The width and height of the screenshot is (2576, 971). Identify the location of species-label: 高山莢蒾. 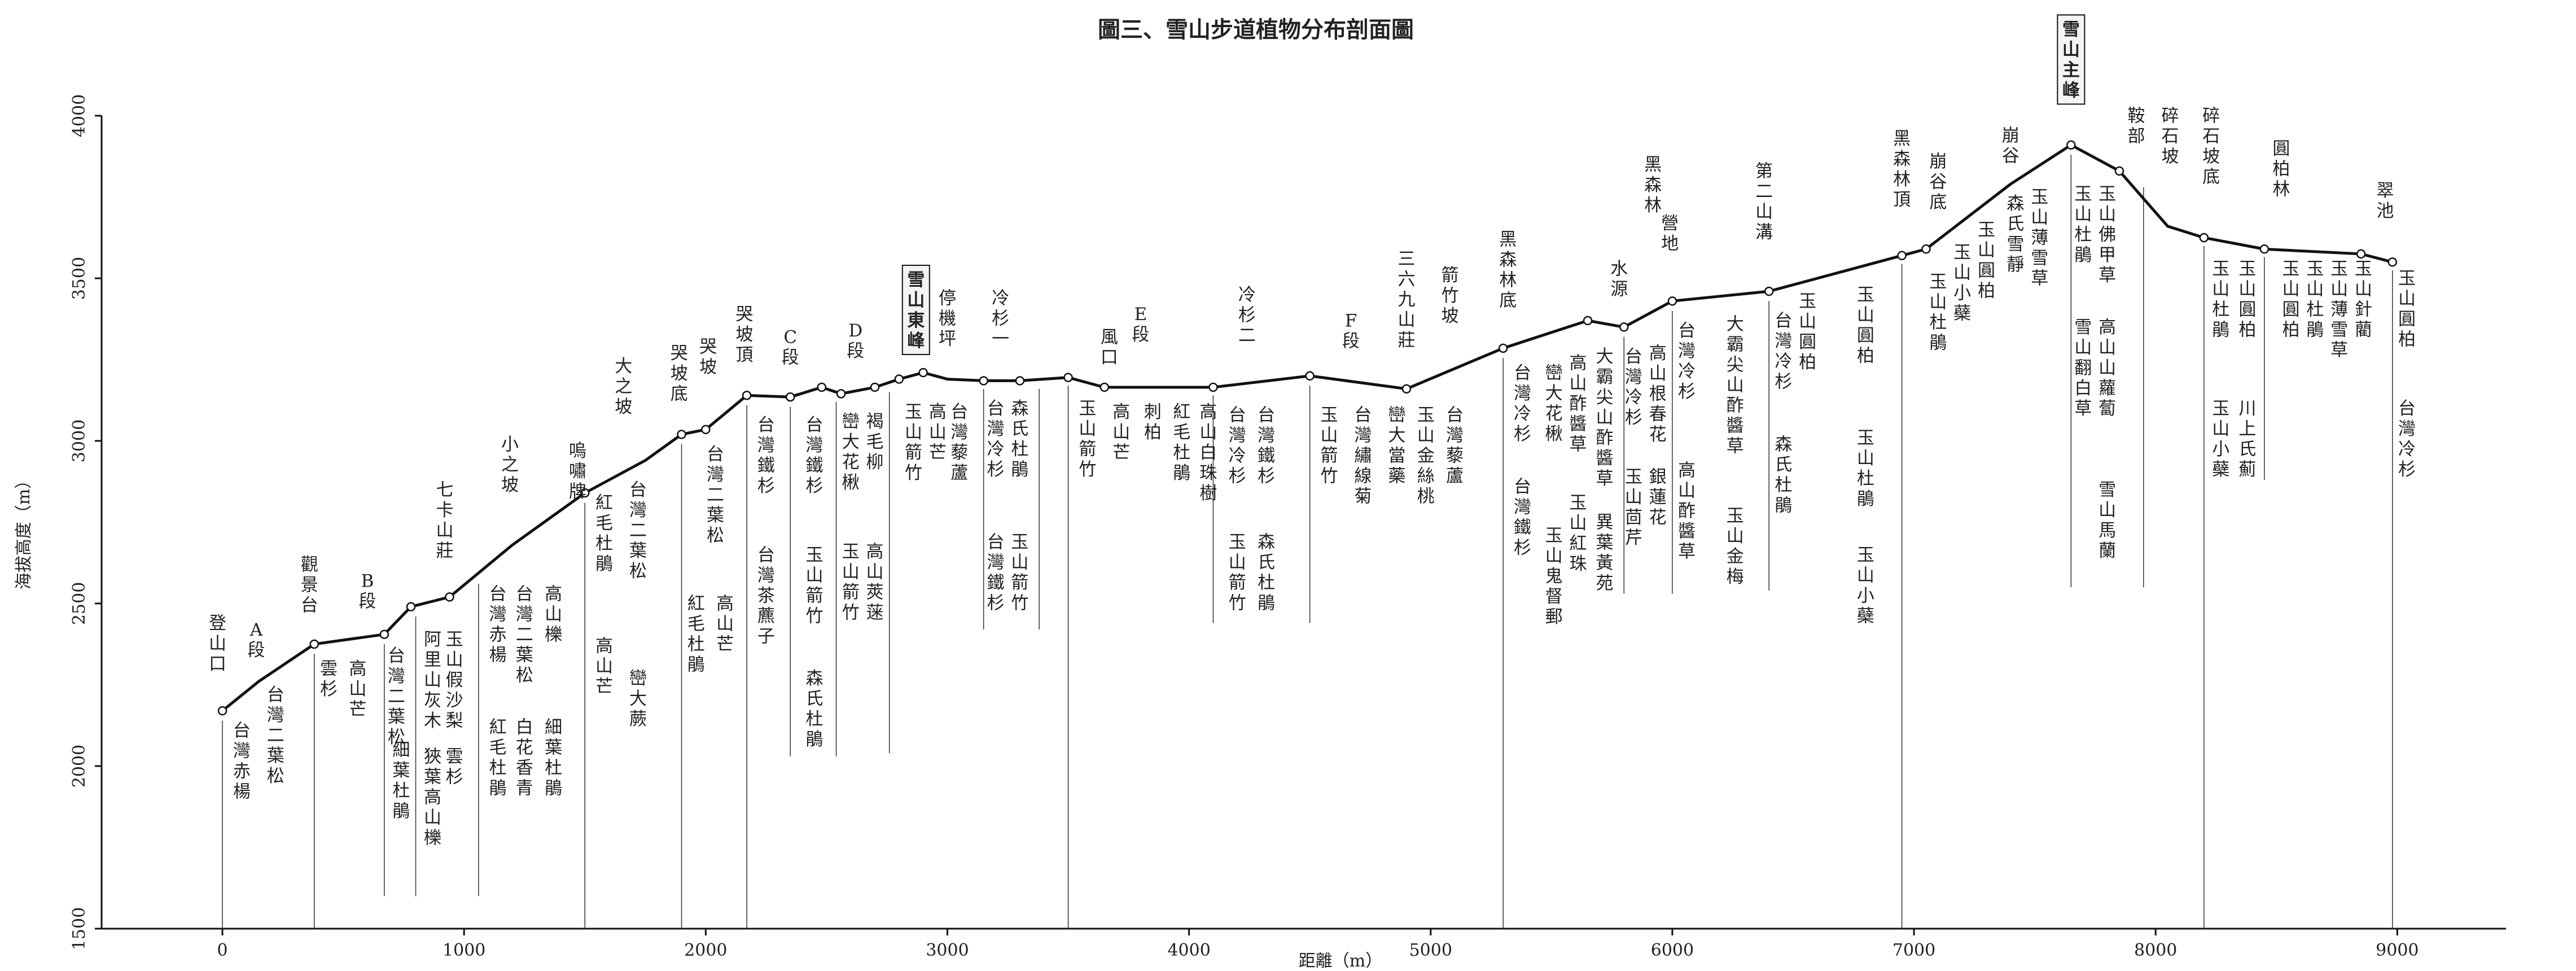
(875, 582).